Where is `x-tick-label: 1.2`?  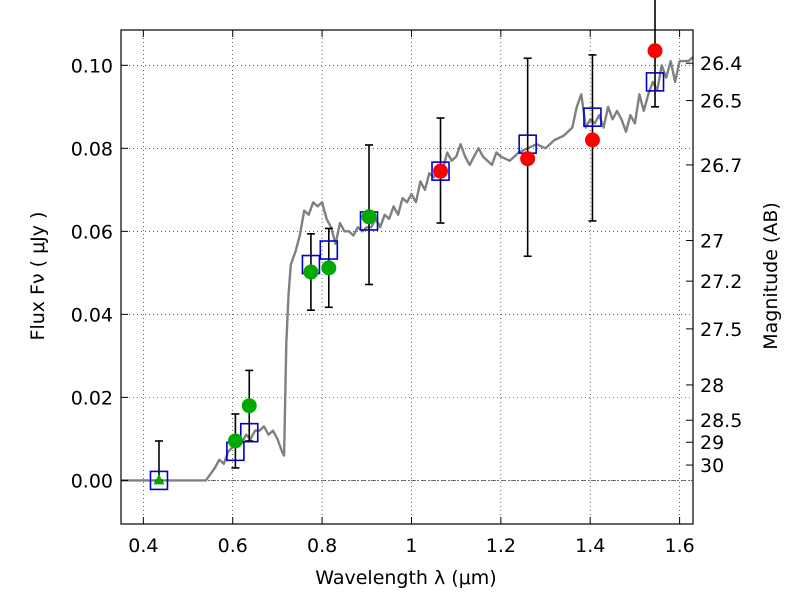 x-tick-label: 1.2 is located at coordinates (501, 546).